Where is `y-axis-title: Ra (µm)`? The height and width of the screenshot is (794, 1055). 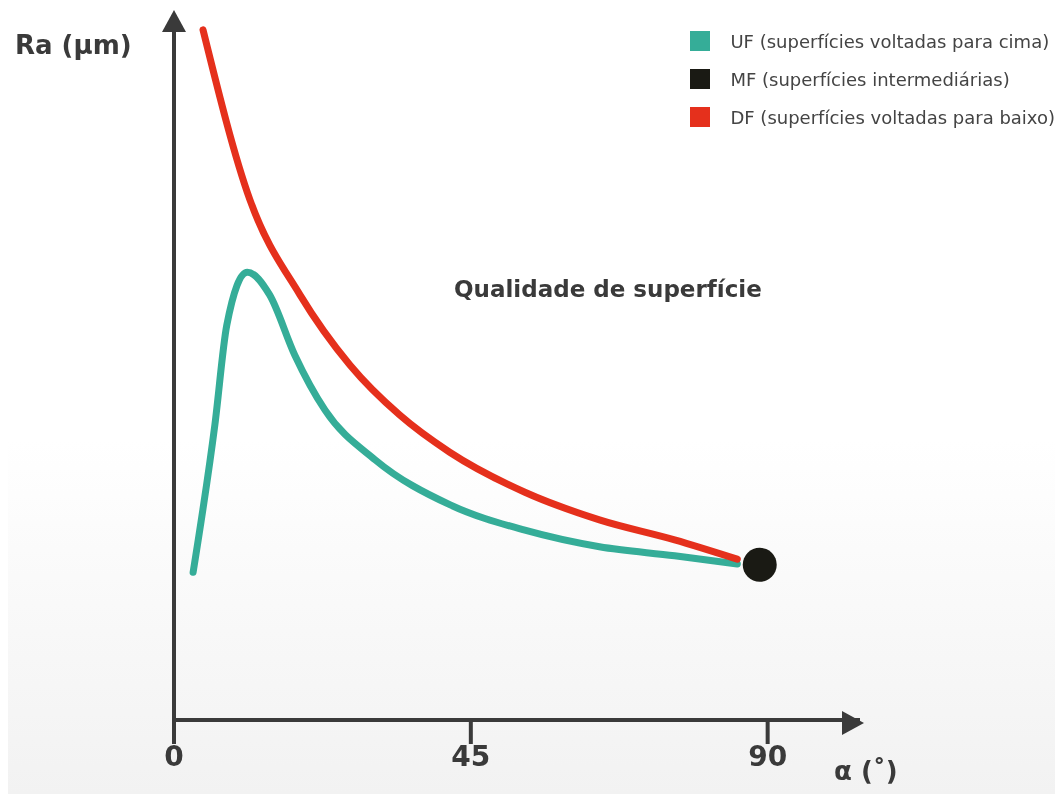 y-axis-title: Ra (µm) is located at coordinates (73, 45).